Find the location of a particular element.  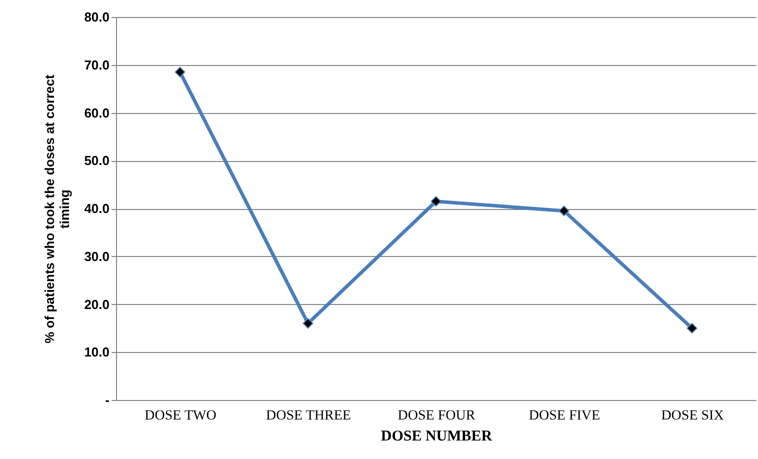

y-tick-label: 30.0 is located at coordinates (97, 256).